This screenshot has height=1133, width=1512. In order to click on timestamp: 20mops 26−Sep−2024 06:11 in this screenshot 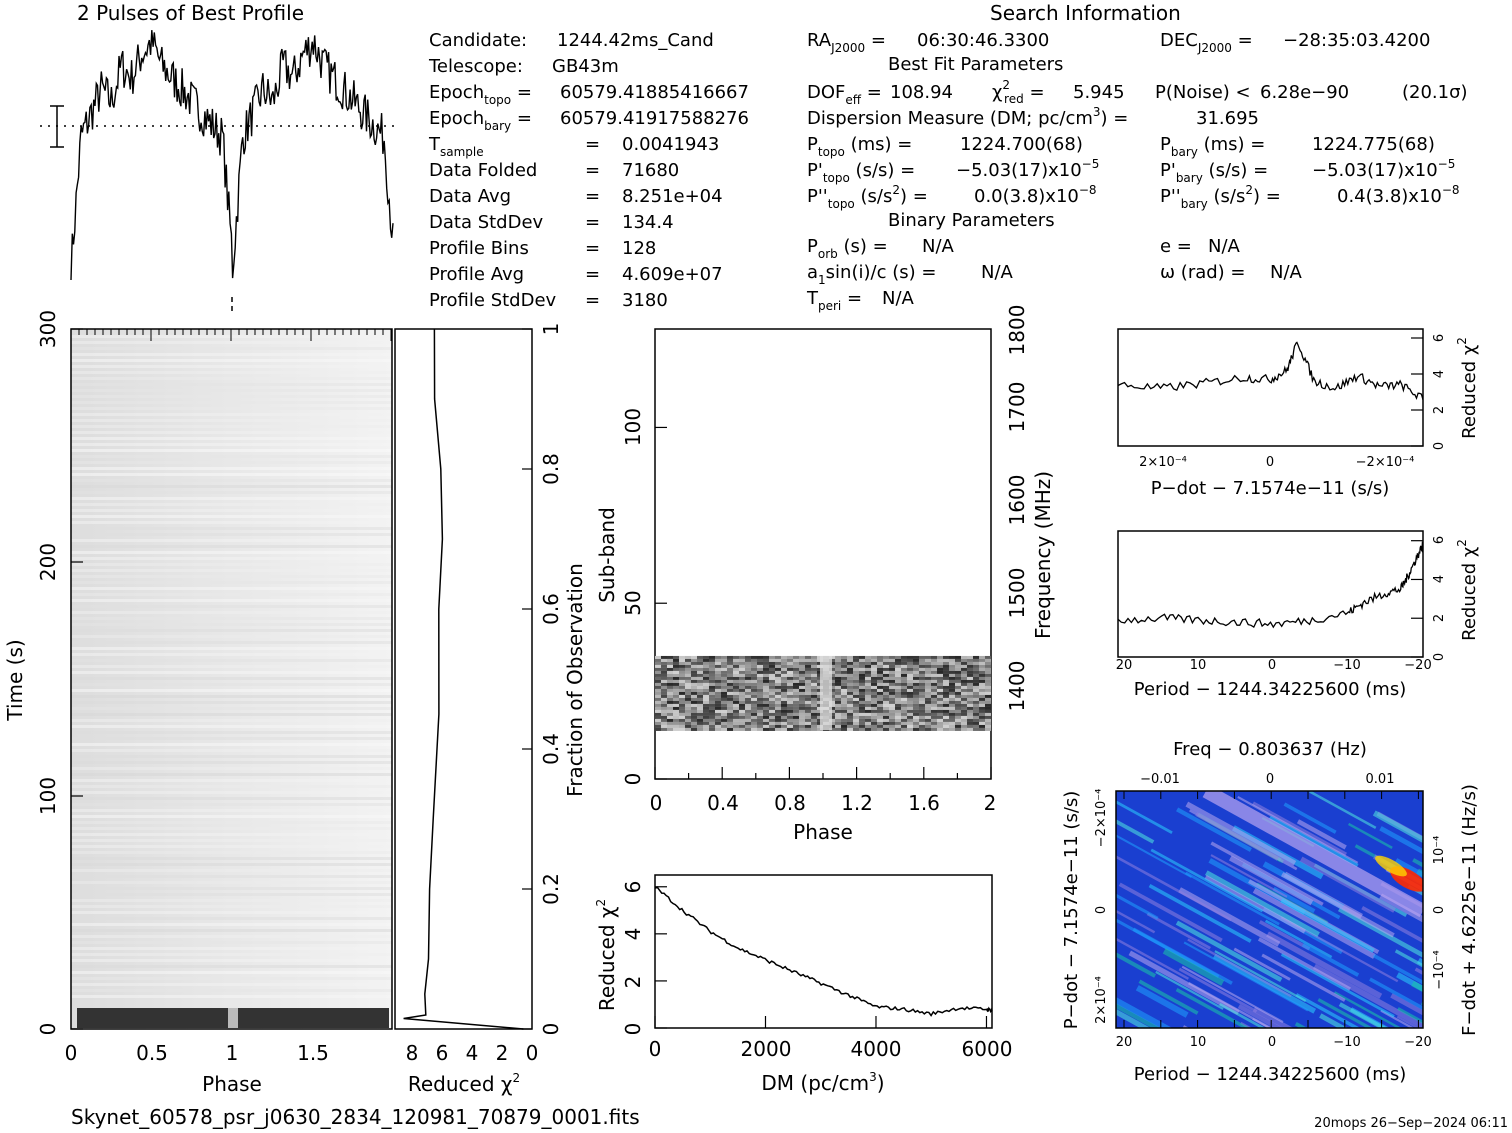, I will do `click(1411, 1123)`.